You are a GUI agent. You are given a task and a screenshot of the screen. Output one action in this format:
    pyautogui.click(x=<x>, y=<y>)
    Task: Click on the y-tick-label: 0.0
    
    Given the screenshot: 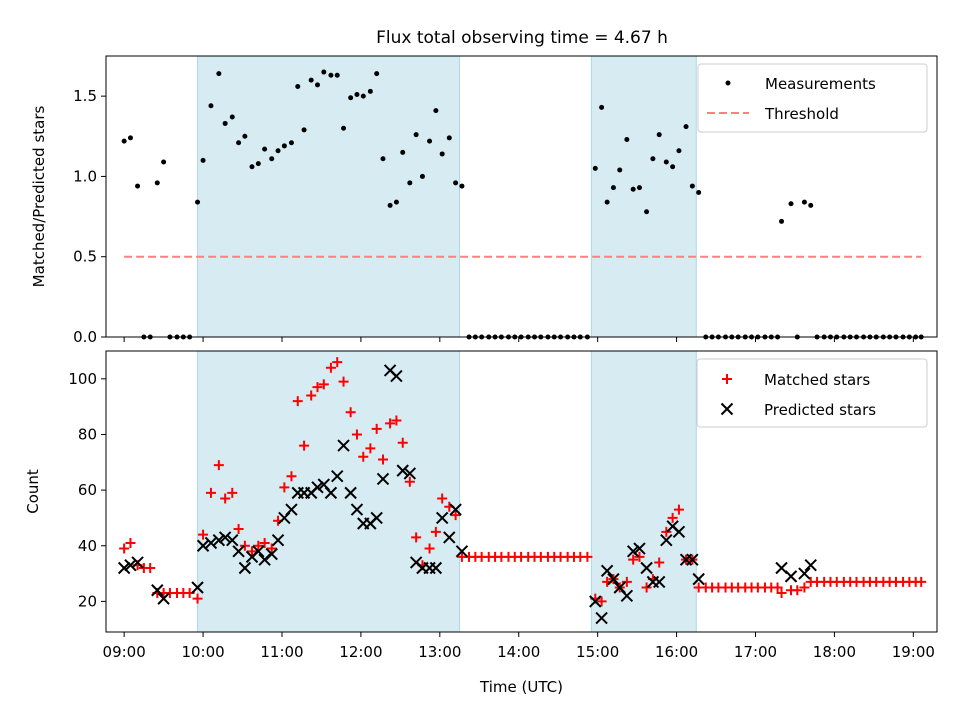 What is the action you would take?
    pyautogui.click(x=85, y=337)
    